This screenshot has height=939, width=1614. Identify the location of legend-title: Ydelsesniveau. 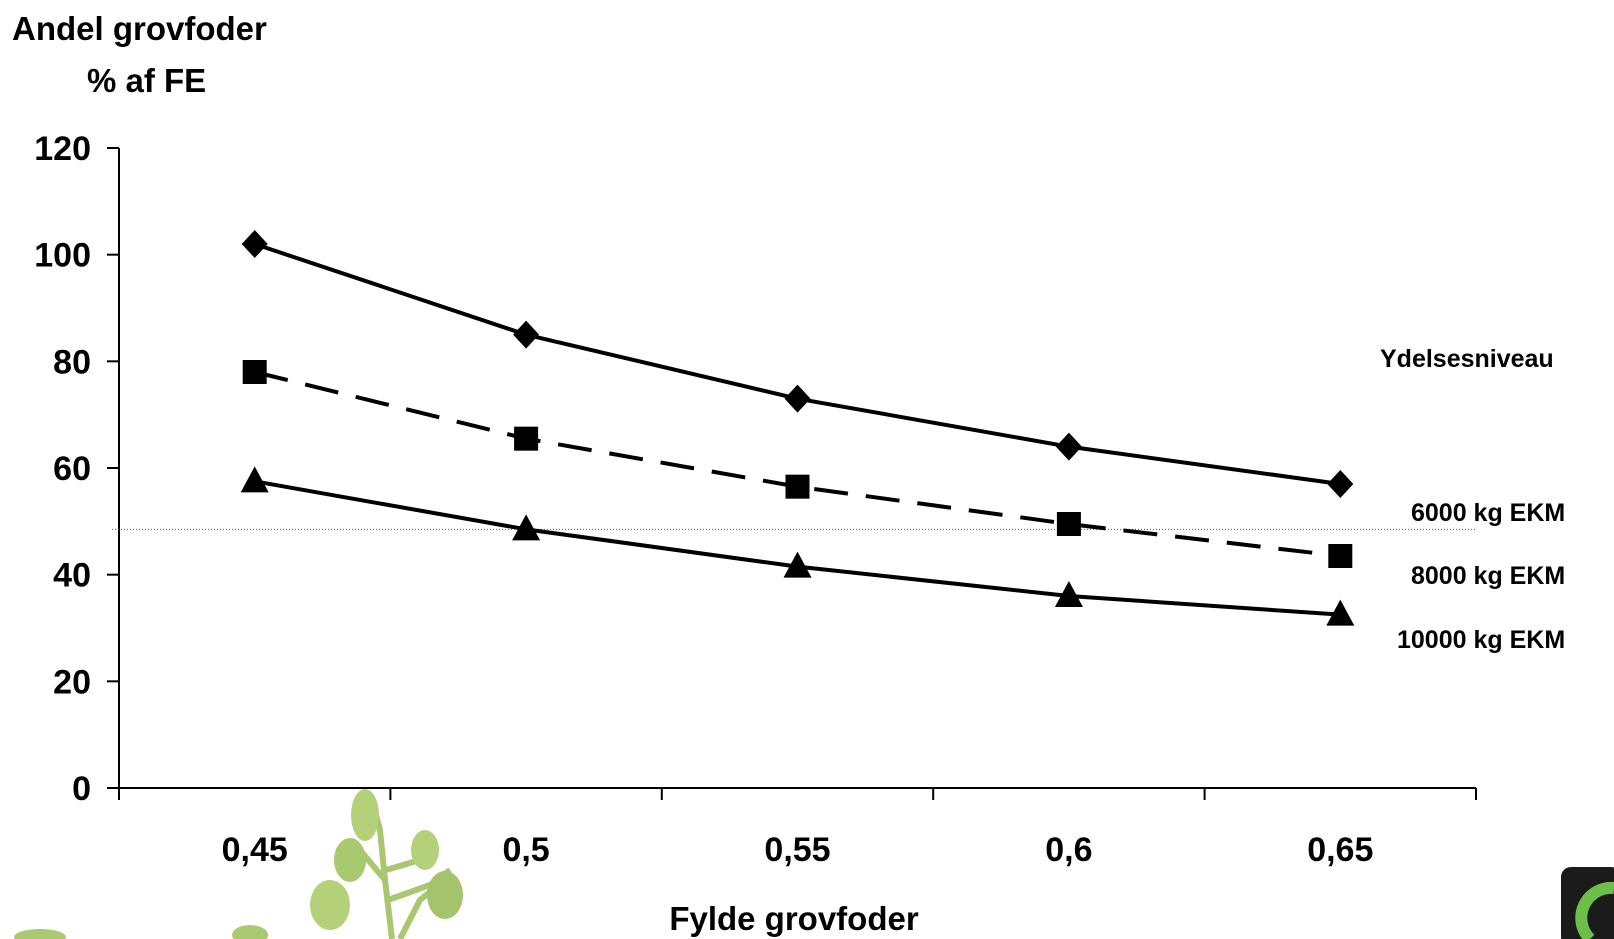
(1467, 359).